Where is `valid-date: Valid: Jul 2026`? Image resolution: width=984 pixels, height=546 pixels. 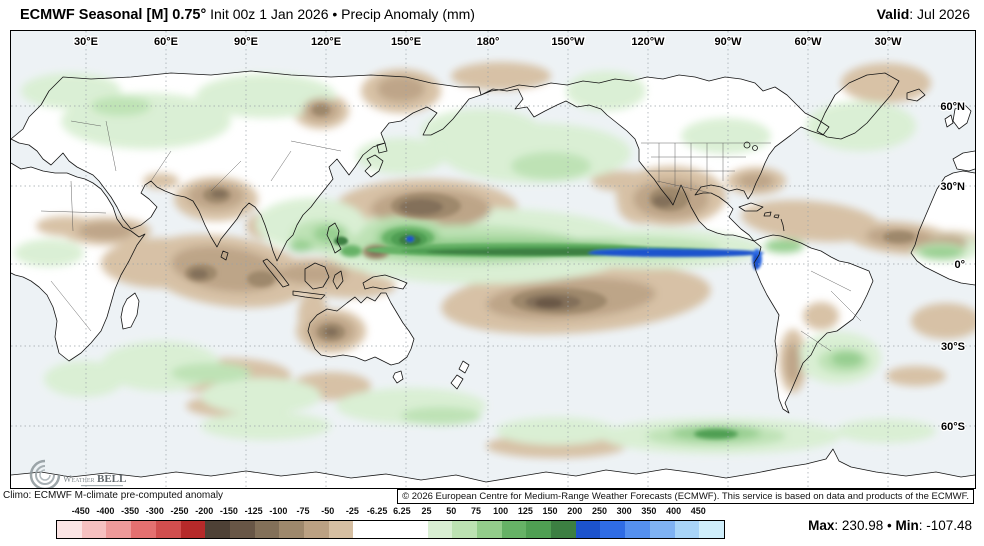
valid-date: Valid: Jul 2026 is located at coordinates (923, 14).